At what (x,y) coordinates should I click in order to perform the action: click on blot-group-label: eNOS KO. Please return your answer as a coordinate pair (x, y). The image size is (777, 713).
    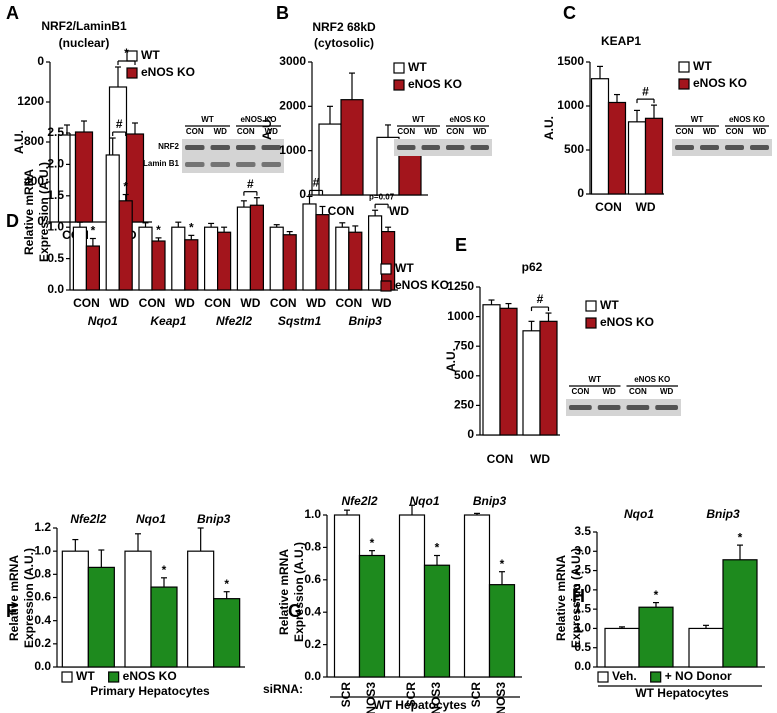
    Looking at the image, I should click on (747, 119).